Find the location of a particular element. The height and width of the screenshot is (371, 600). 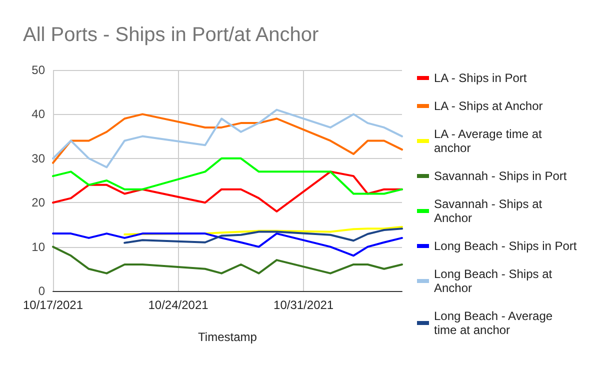

y-tick-label: 50 is located at coordinates (39, 70).